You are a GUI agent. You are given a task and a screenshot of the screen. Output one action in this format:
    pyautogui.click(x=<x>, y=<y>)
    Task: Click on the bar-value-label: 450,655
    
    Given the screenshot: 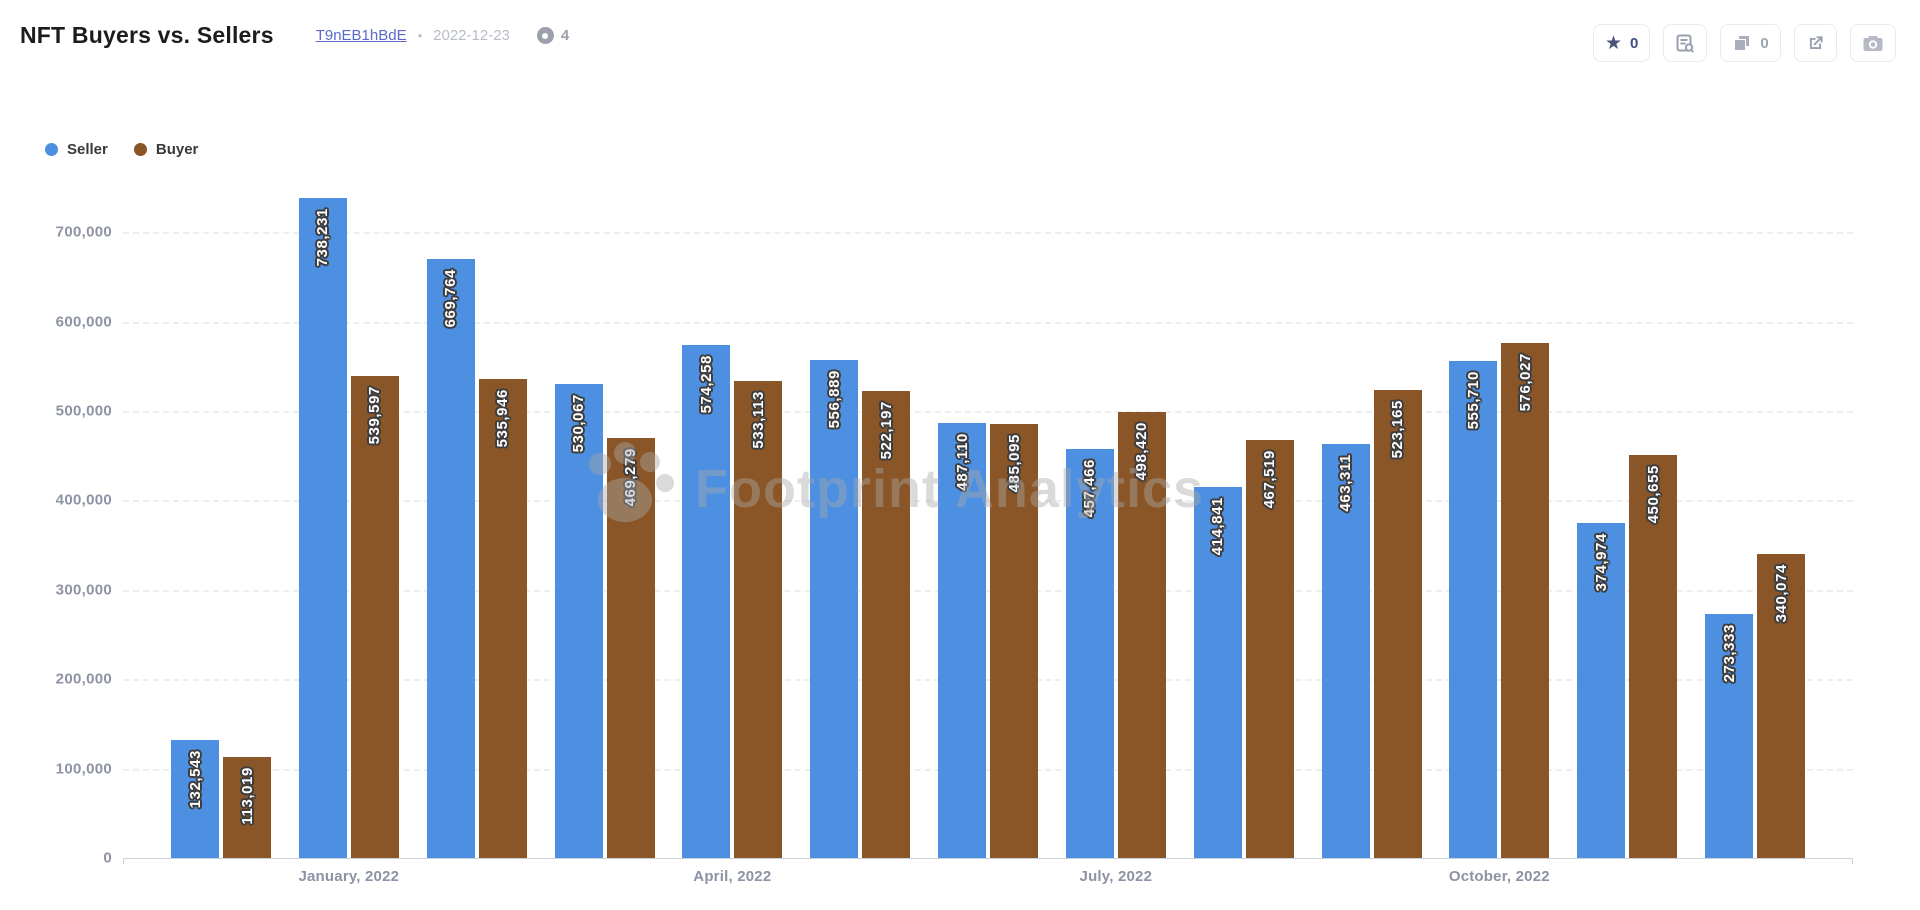 What is the action you would take?
    pyautogui.click(x=1653, y=494)
    